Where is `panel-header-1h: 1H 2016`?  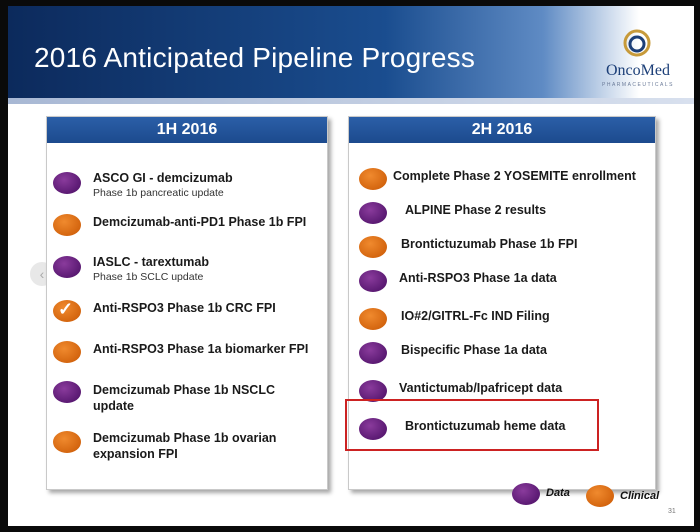 panel-header-1h: 1H 2016 is located at coordinates (187, 130).